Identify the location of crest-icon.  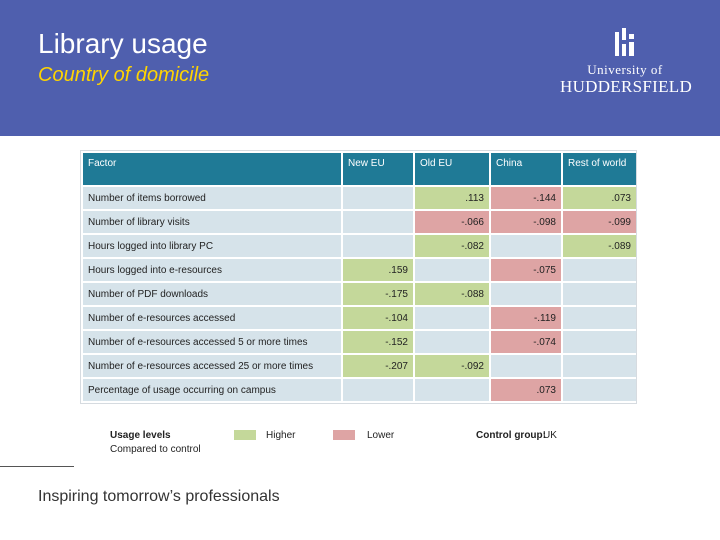
(624, 42).